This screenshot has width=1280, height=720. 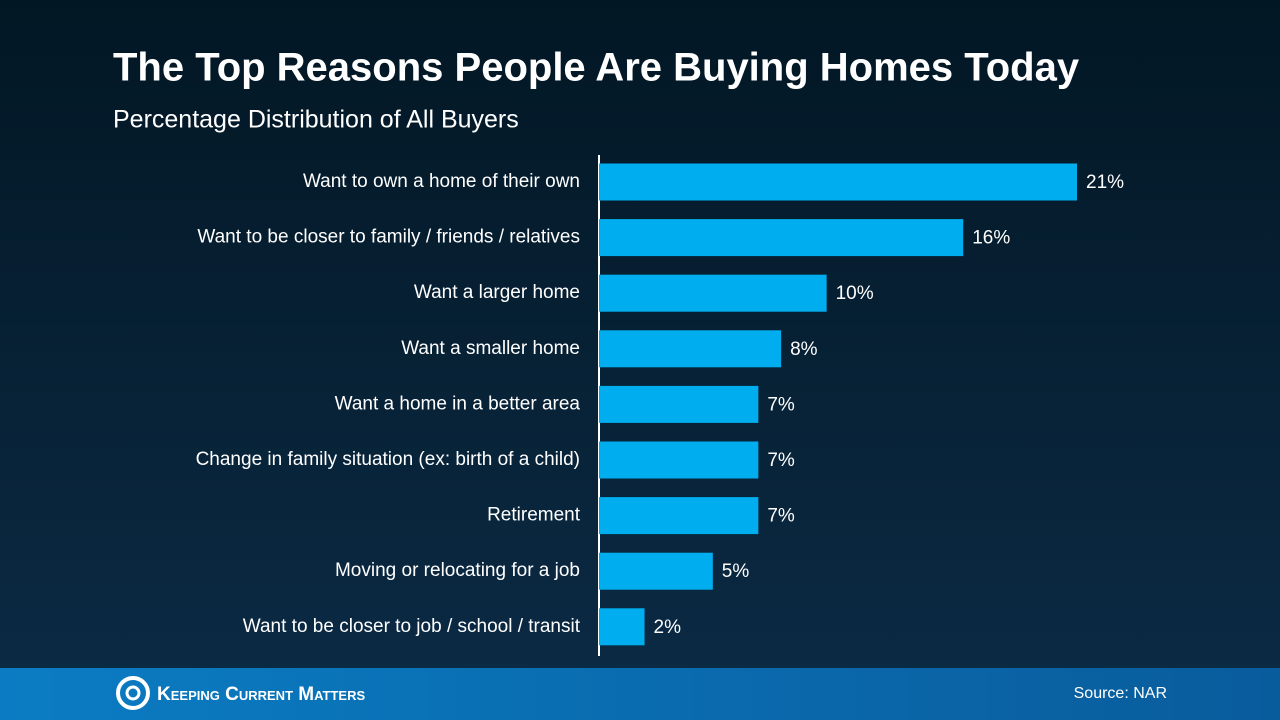 I want to click on category-label: Want a larger home, so click(x=497, y=292).